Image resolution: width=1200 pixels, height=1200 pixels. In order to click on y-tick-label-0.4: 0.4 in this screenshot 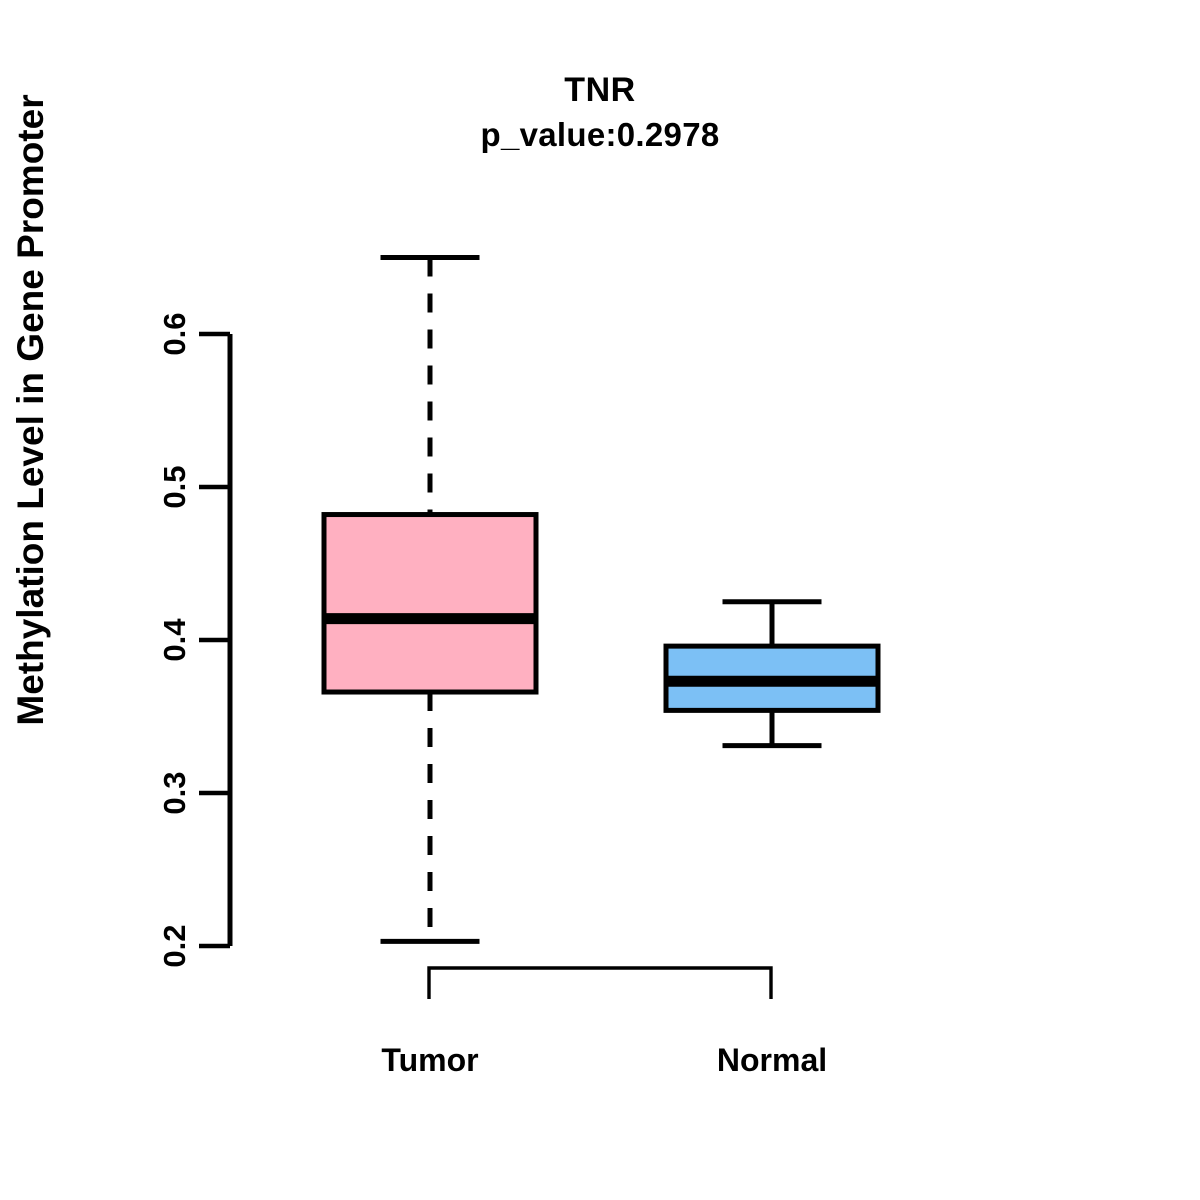, I will do `click(174, 640)`.